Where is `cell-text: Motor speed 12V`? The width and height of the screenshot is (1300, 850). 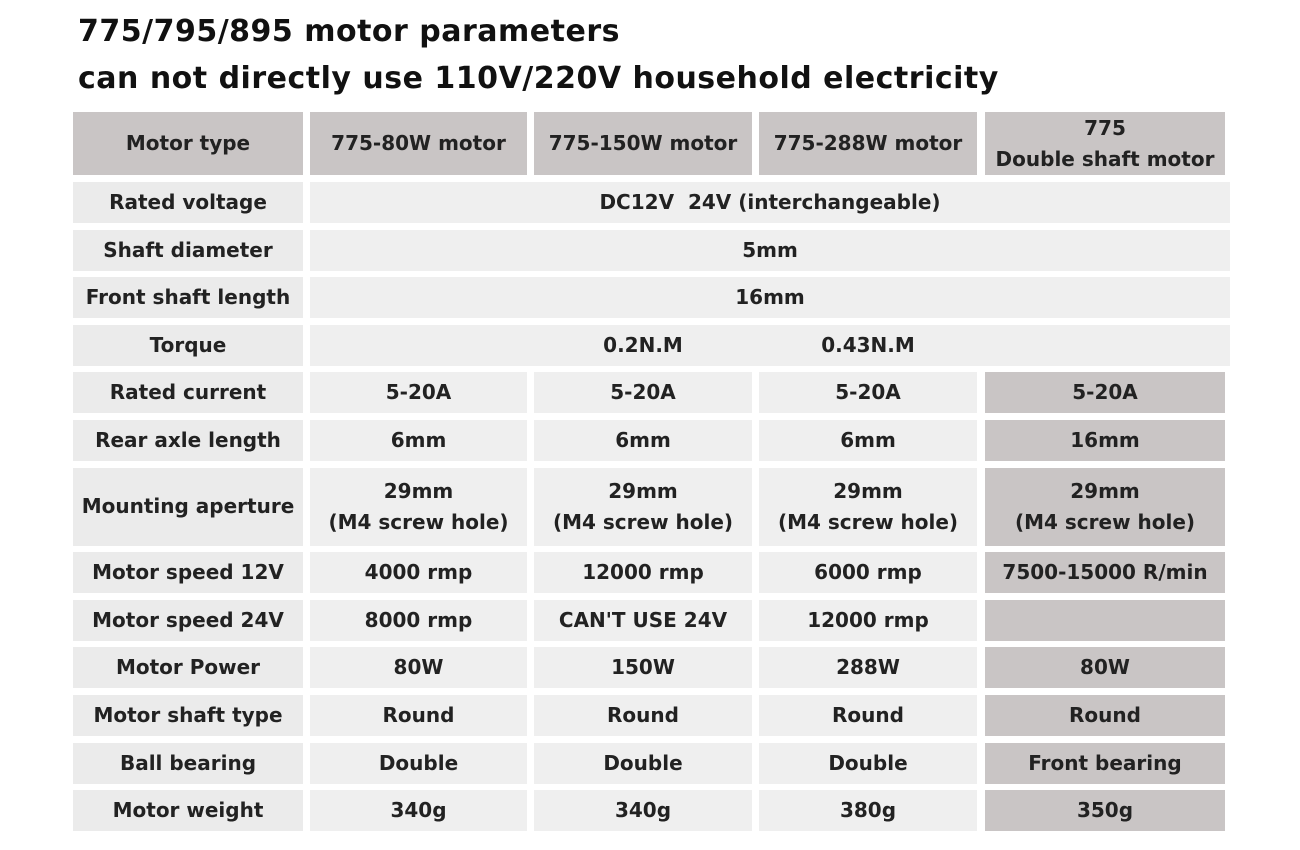
cell-text: Motor speed 12V is located at coordinates (188, 572).